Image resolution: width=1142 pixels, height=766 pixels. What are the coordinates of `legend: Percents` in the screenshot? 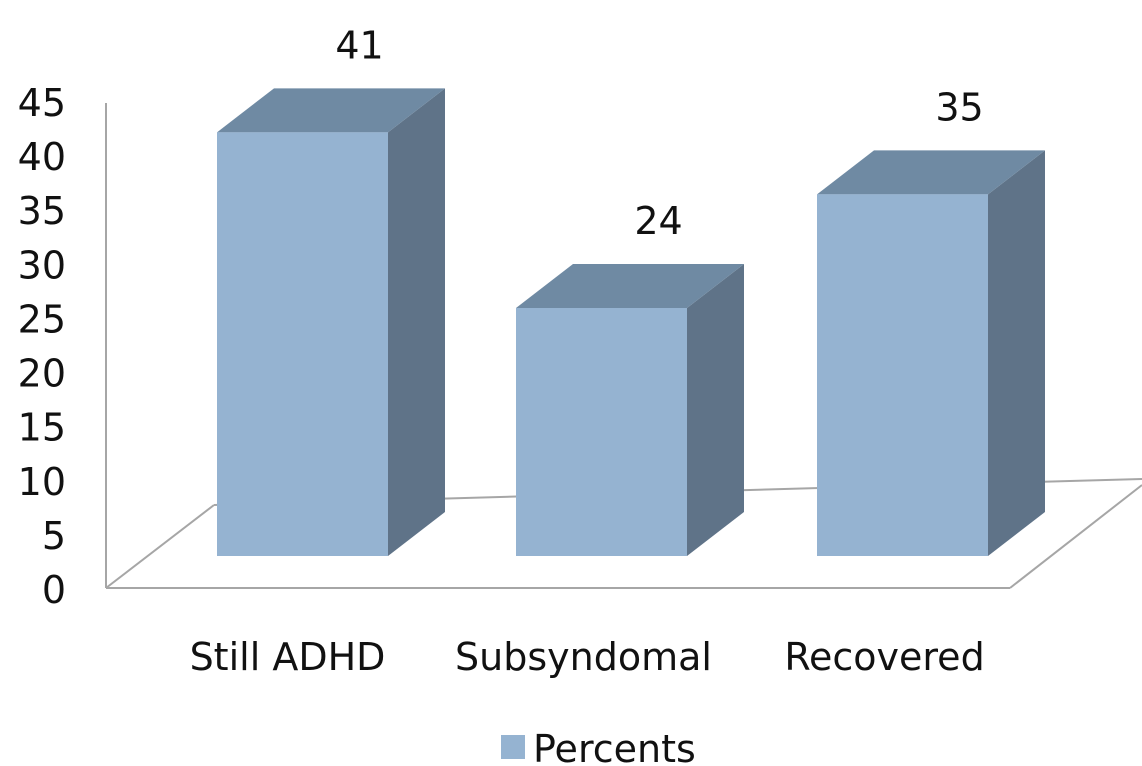 It's located at (598, 746).